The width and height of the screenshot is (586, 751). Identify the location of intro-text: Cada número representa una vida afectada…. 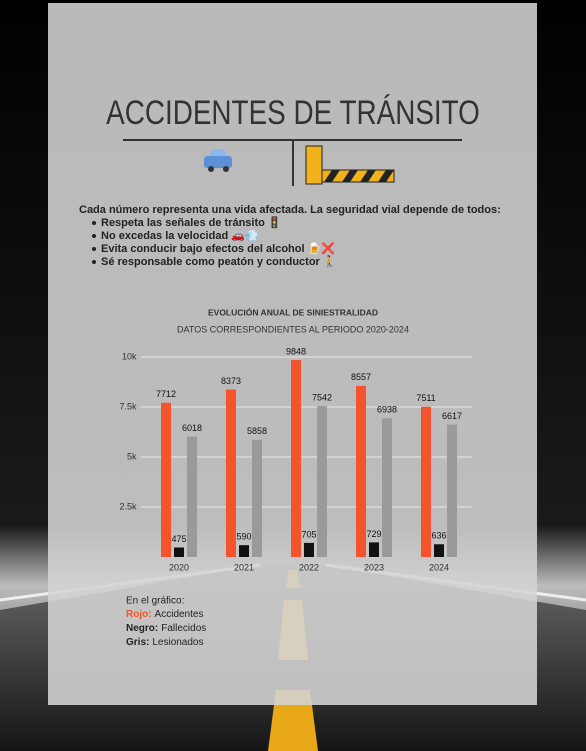
(290, 210).